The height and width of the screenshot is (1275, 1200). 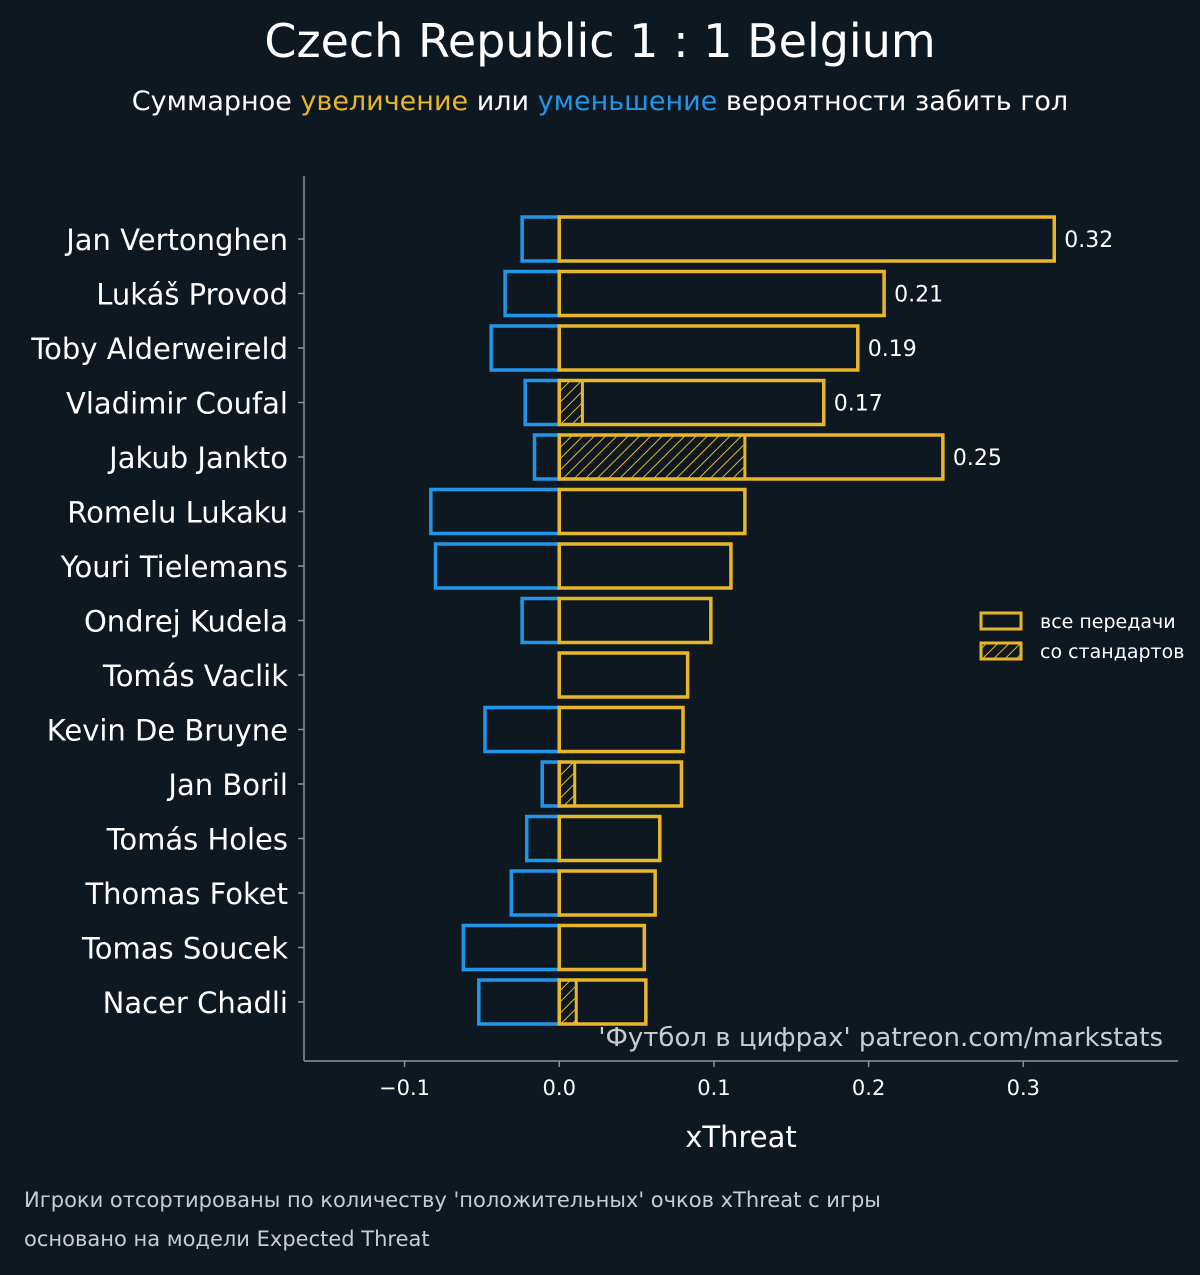 I want to click on subtitle-prefix: Суммарное, so click(x=216, y=101).